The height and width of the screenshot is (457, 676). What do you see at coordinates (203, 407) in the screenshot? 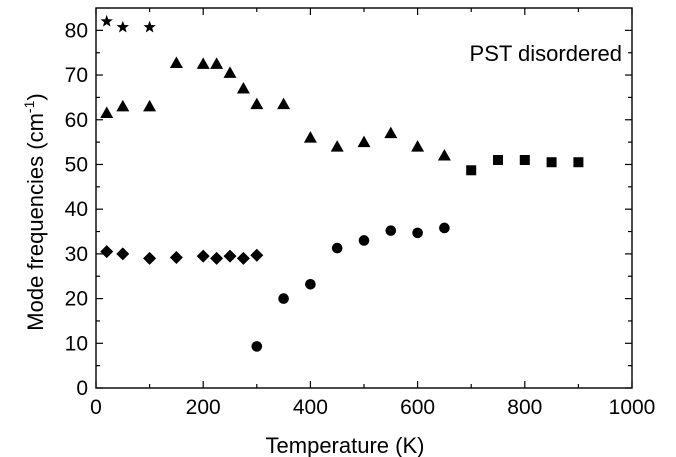
I see `x-tick-label: 200` at bounding box center [203, 407].